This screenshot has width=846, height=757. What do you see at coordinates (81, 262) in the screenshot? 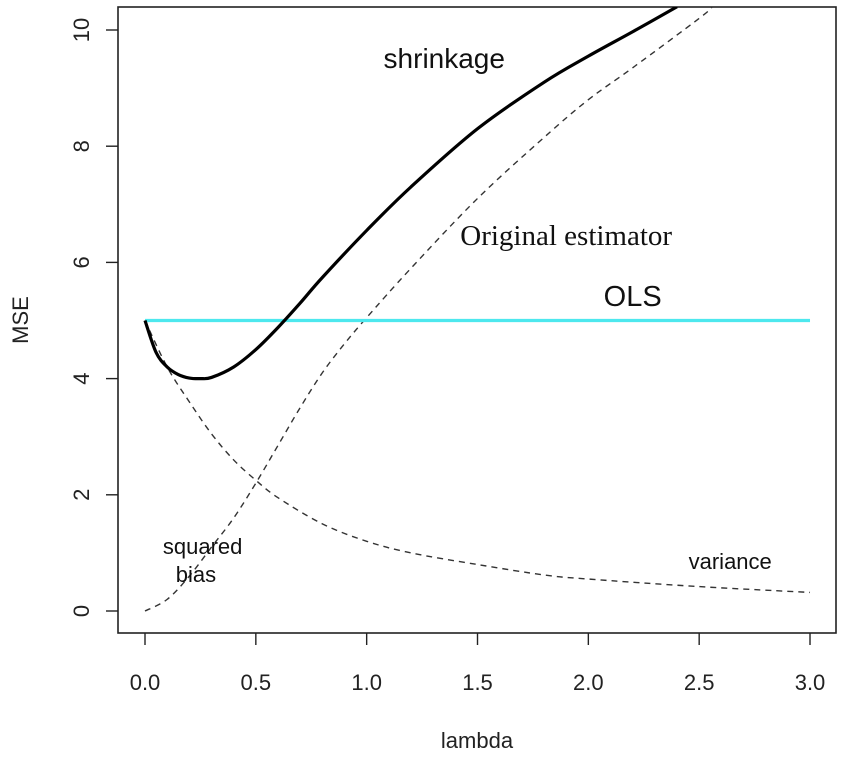
I see `y-tick-label: 6` at bounding box center [81, 262].